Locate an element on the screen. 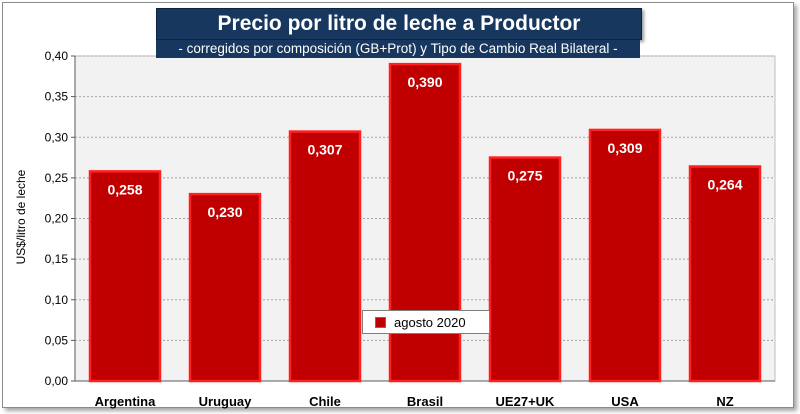 This screenshot has width=800, height=414. bar-value-label: 0,258 is located at coordinates (124, 189).